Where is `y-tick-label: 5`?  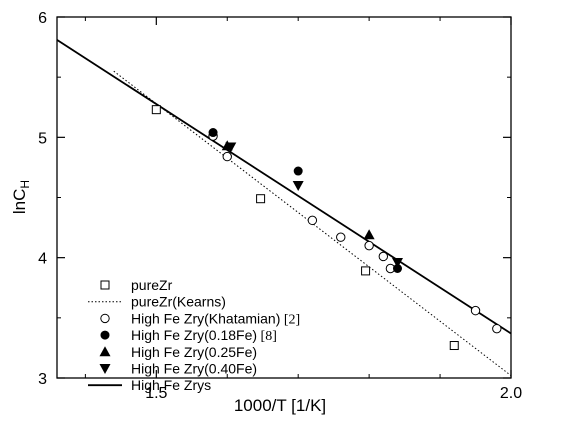 y-tick-label: 5 is located at coordinates (42, 138).